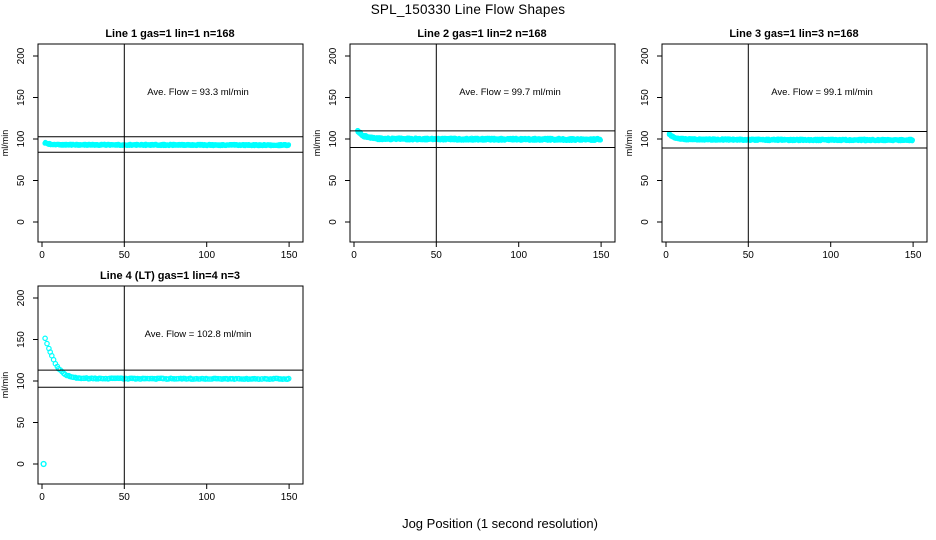  What do you see at coordinates (169, 34) in the screenshot?
I see `panel-title: Line 1 gas=1 lin=1 n=168` at bounding box center [169, 34].